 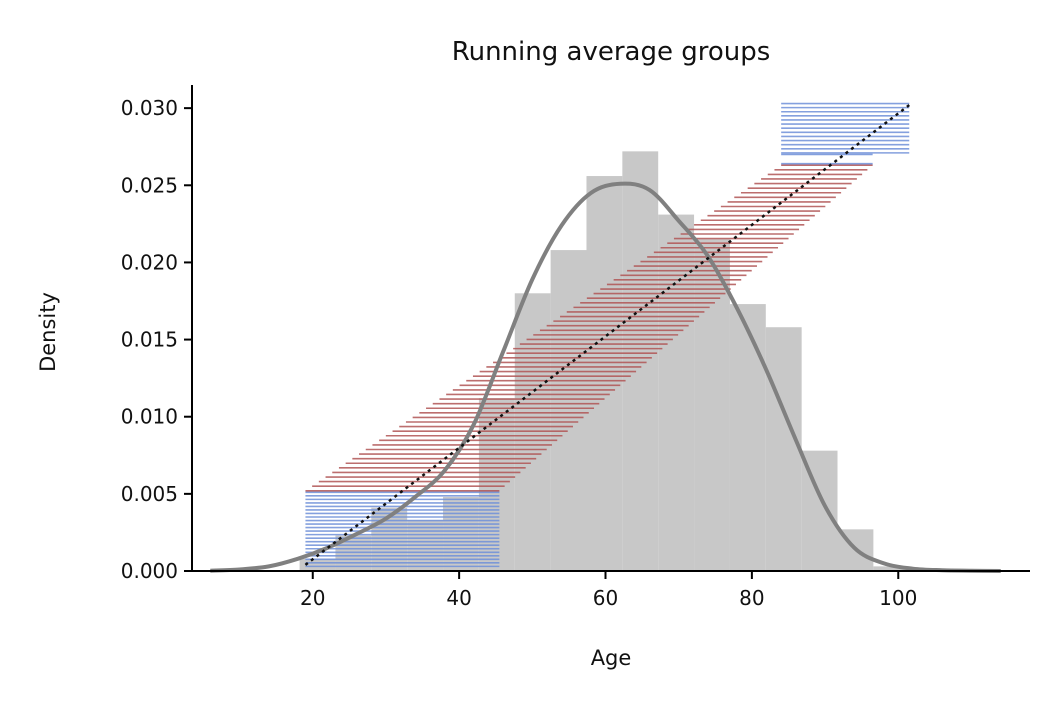 I want to click on x-tick-label: 60, so click(x=605, y=598).